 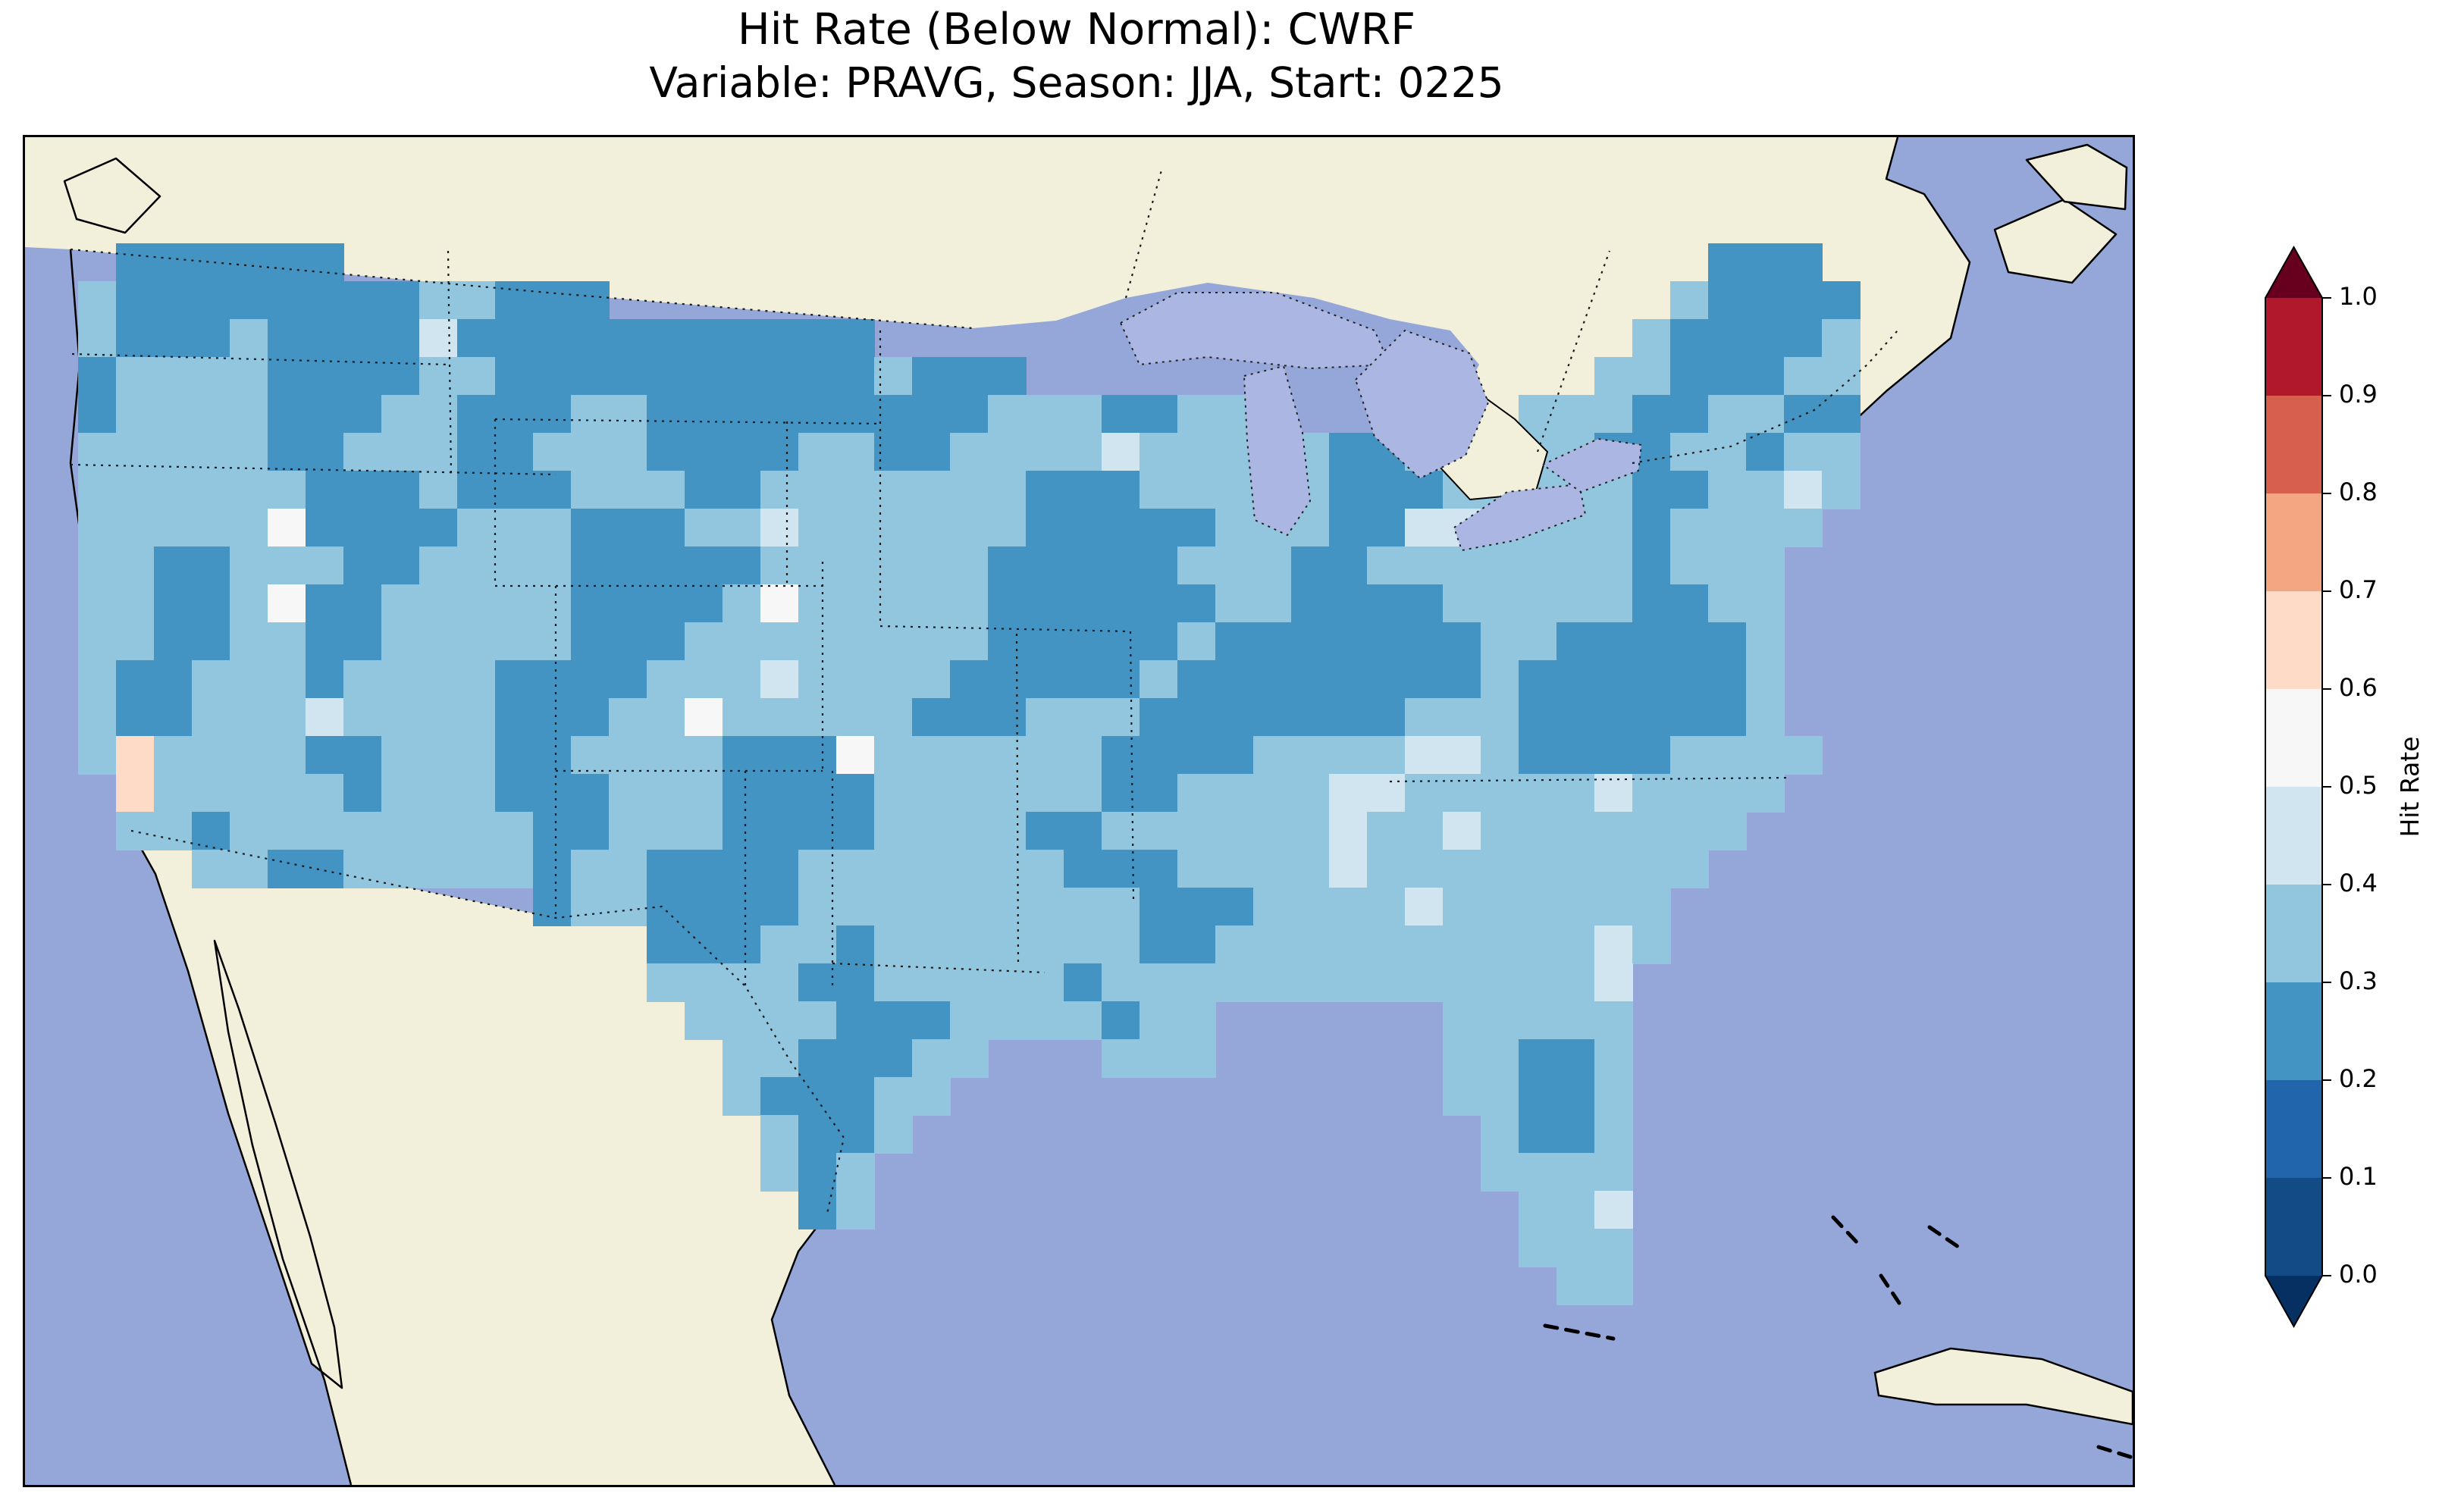 What do you see at coordinates (1255, 330) in the screenshot?
I see `lake-superior` at bounding box center [1255, 330].